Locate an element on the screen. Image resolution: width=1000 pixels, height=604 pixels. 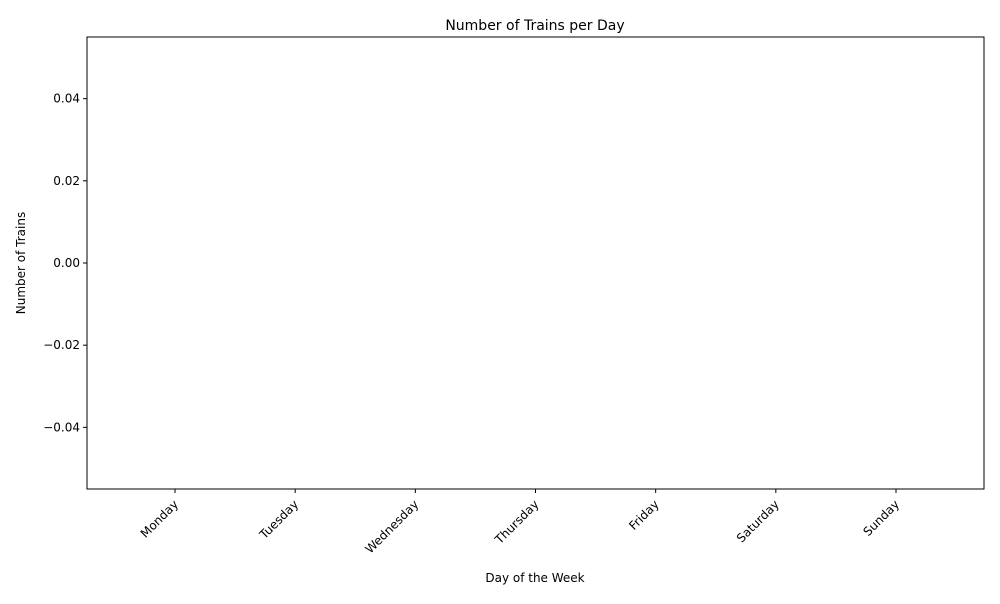
y-tick-label: 0.02 is located at coordinates (66, 181).